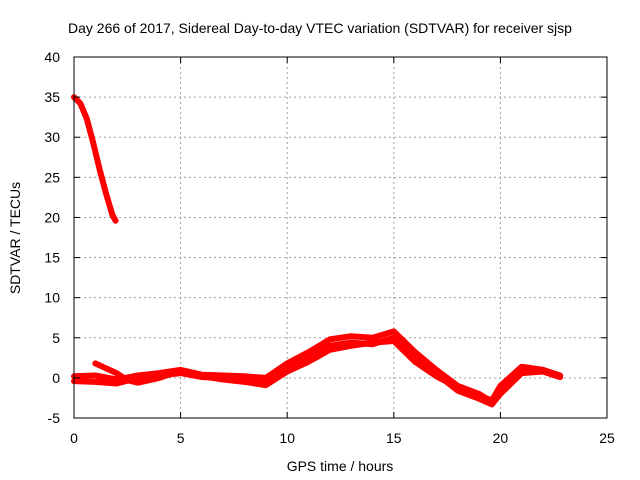  I want to click on y-tick-label: 10, so click(52, 298).